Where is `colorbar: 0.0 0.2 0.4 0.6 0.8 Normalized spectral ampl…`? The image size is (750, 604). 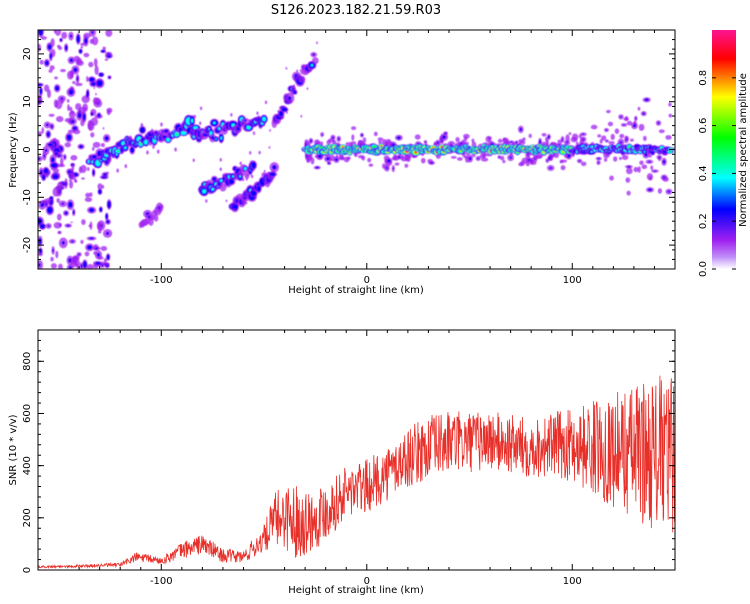
colorbar: 0.0 0.2 0.4 0.6 0.8 Normalized spectral ampl… is located at coordinates (723, 153).